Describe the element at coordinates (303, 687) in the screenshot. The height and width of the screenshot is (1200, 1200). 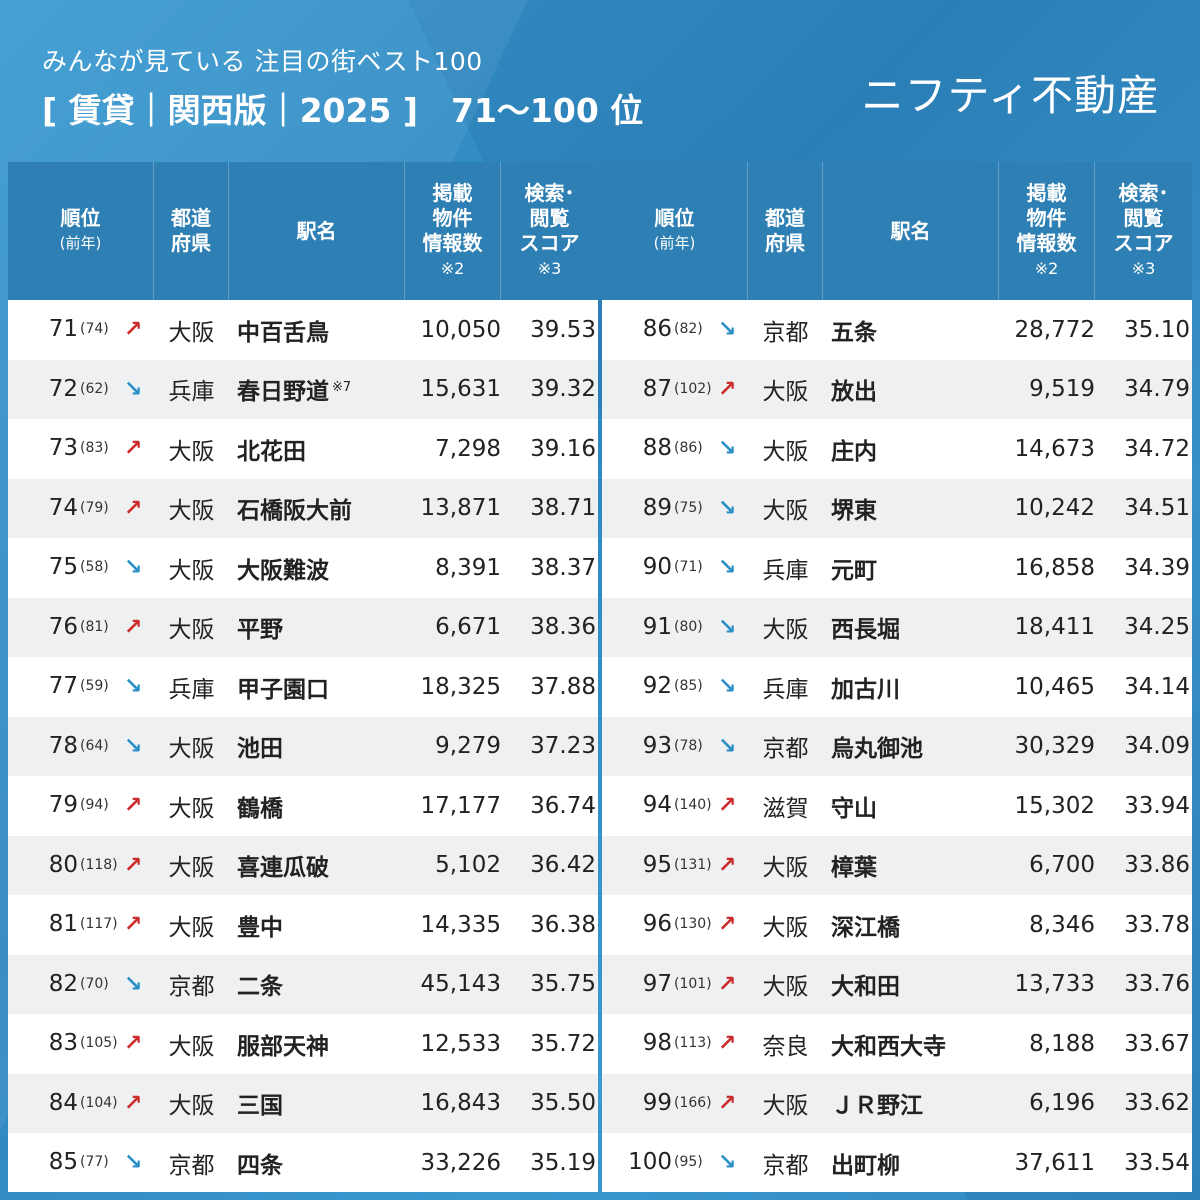
I see `table-row: 77 (59) ↘ 兵庫 甲子園口 18,325 37.88` at that location.